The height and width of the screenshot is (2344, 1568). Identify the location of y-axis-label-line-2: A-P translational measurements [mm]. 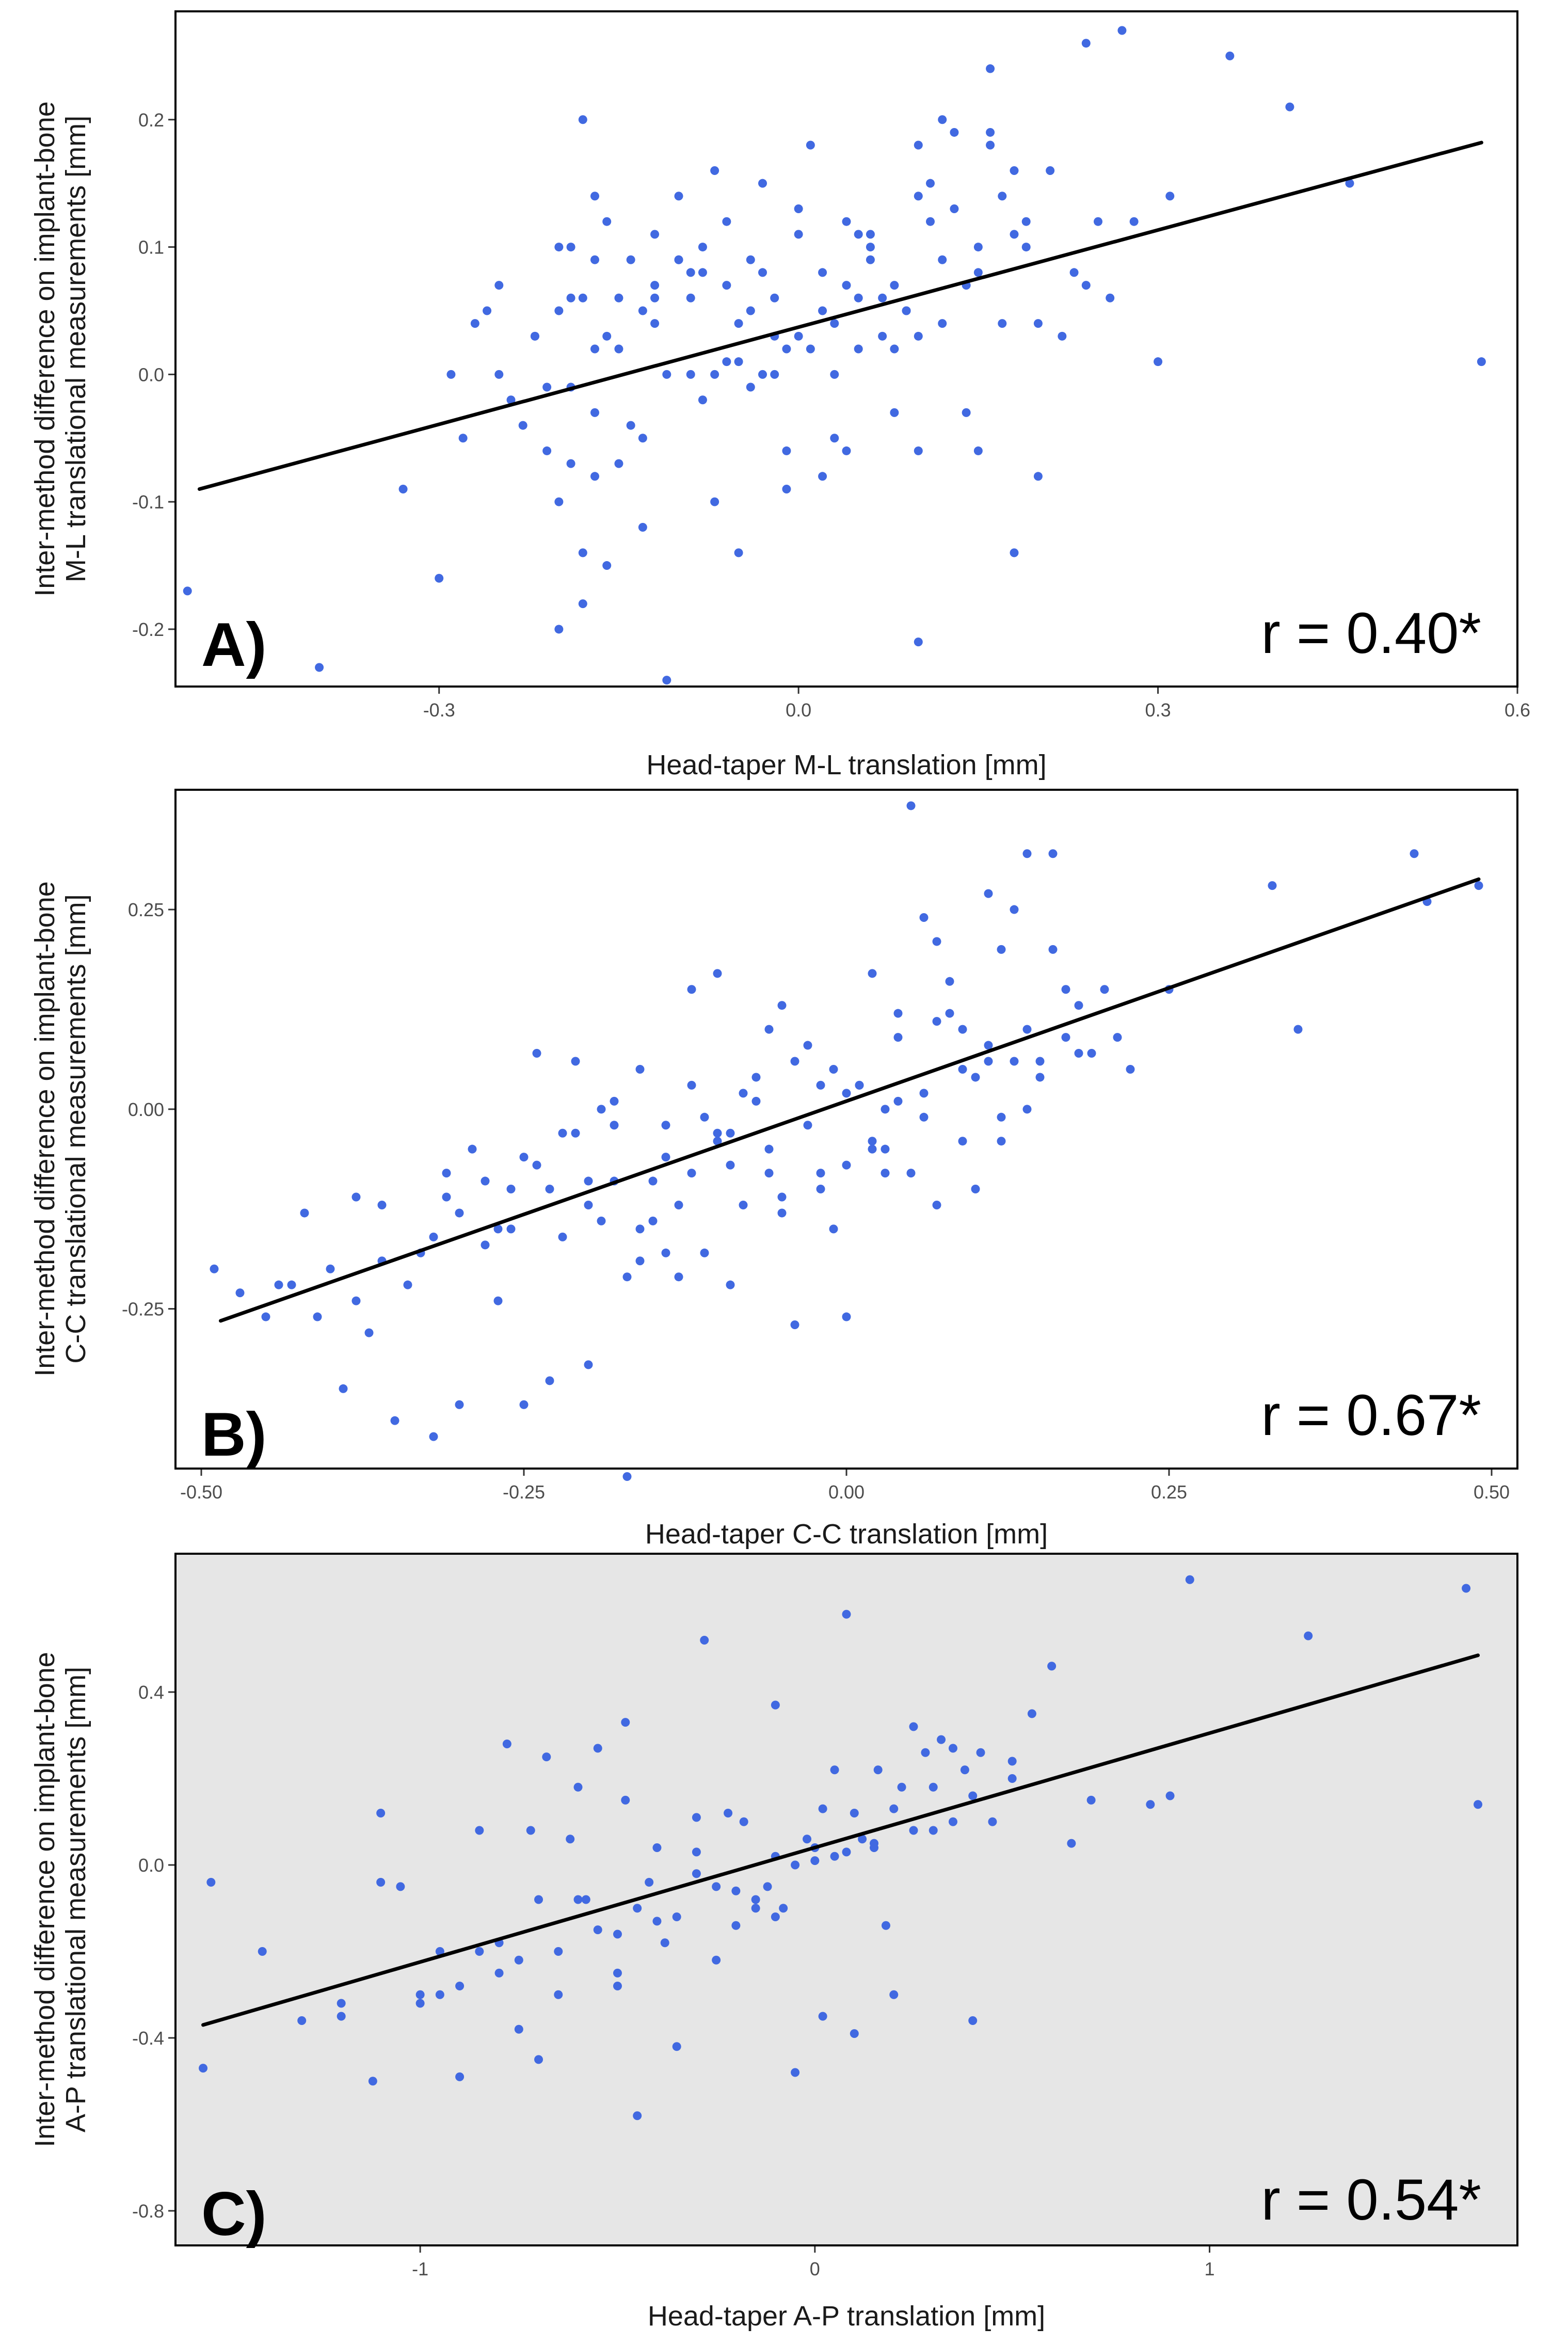
(75, 1900).